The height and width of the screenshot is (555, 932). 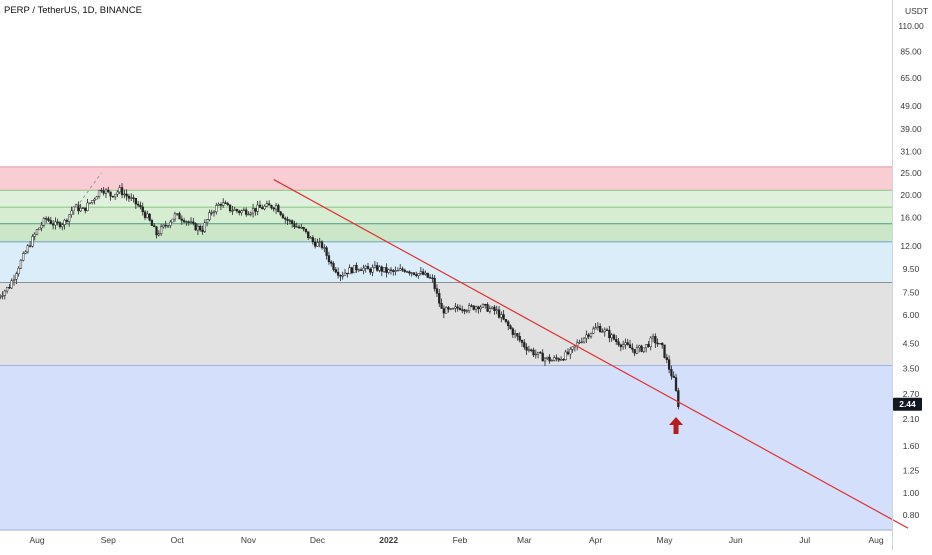 What do you see at coordinates (318, 540) in the screenshot?
I see `time-tick-label: Dec` at bounding box center [318, 540].